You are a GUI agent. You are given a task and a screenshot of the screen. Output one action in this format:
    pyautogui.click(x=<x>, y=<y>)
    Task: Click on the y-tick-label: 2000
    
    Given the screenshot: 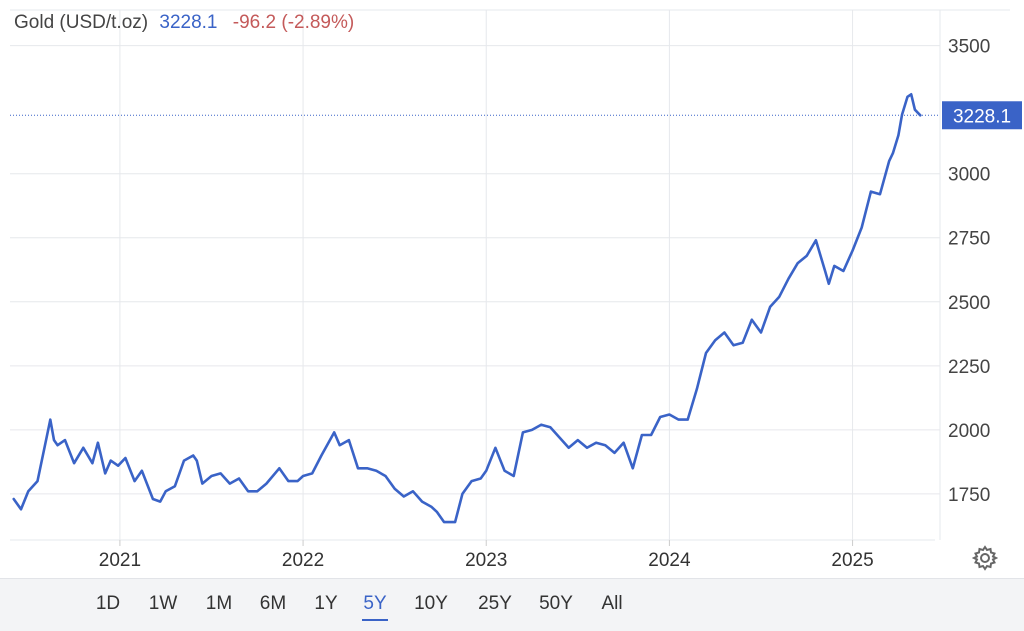 What is the action you would take?
    pyautogui.click(x=969, y=431)
    